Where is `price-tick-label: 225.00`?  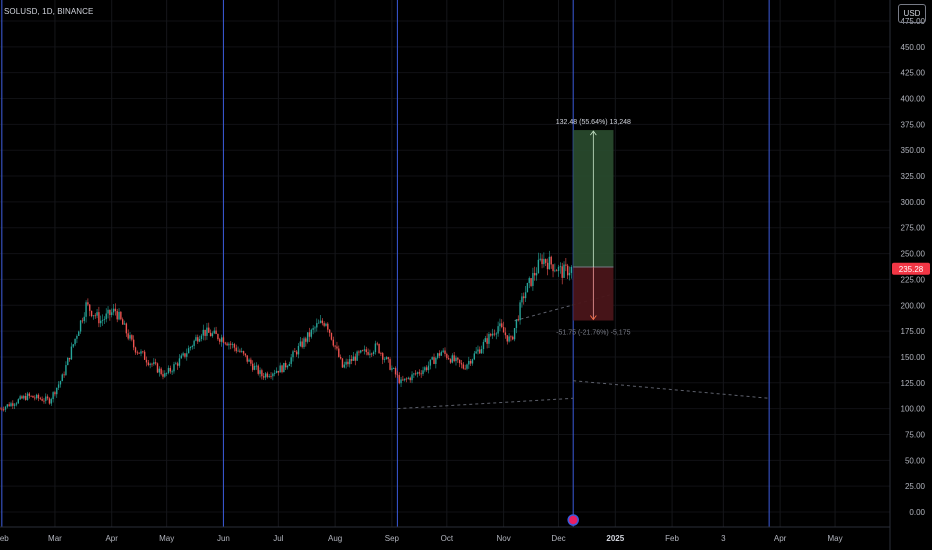
price-tick-label: 225.00 is located at coordinates (913, 279).